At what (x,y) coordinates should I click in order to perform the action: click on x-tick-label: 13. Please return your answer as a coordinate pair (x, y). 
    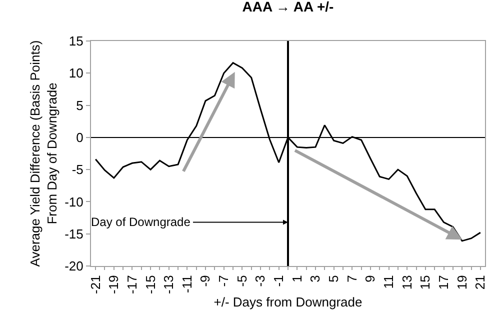
    Looking at the image, I should click on (406, 282).